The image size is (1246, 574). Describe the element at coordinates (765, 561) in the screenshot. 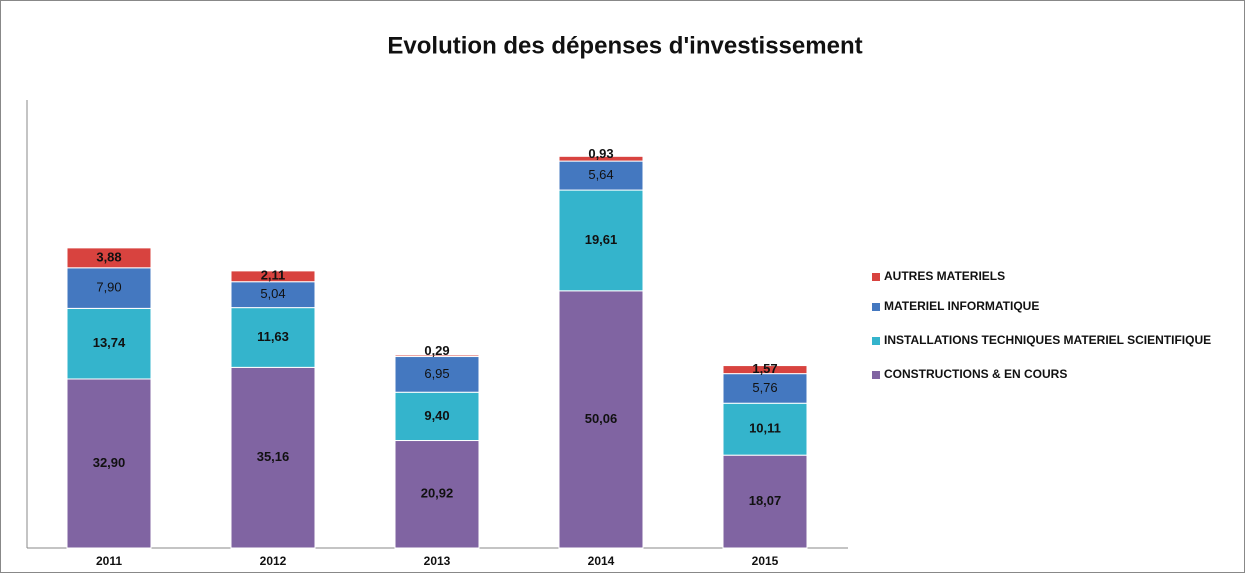

I see `x-tick-label: 2015` at that location.